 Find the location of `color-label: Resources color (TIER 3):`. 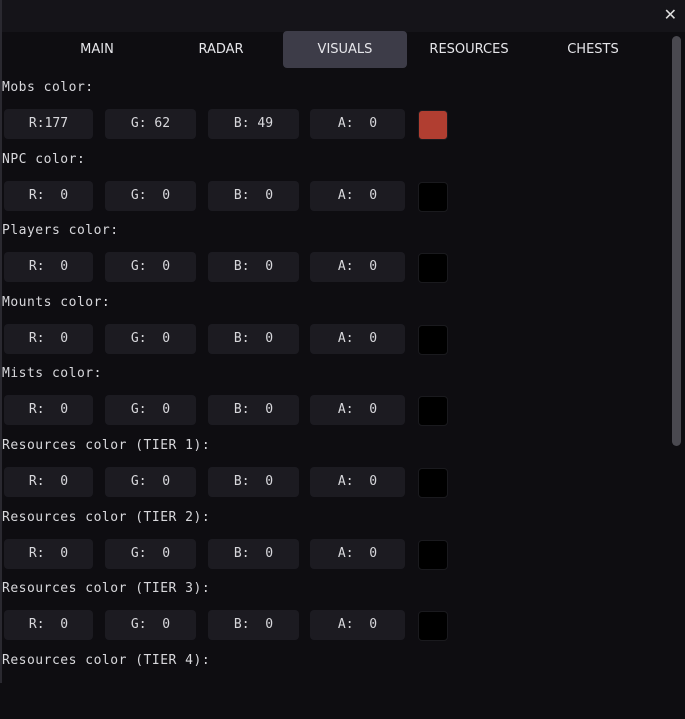

color-label: Resources color (TIER 3): is located at coordinates (106, 589).